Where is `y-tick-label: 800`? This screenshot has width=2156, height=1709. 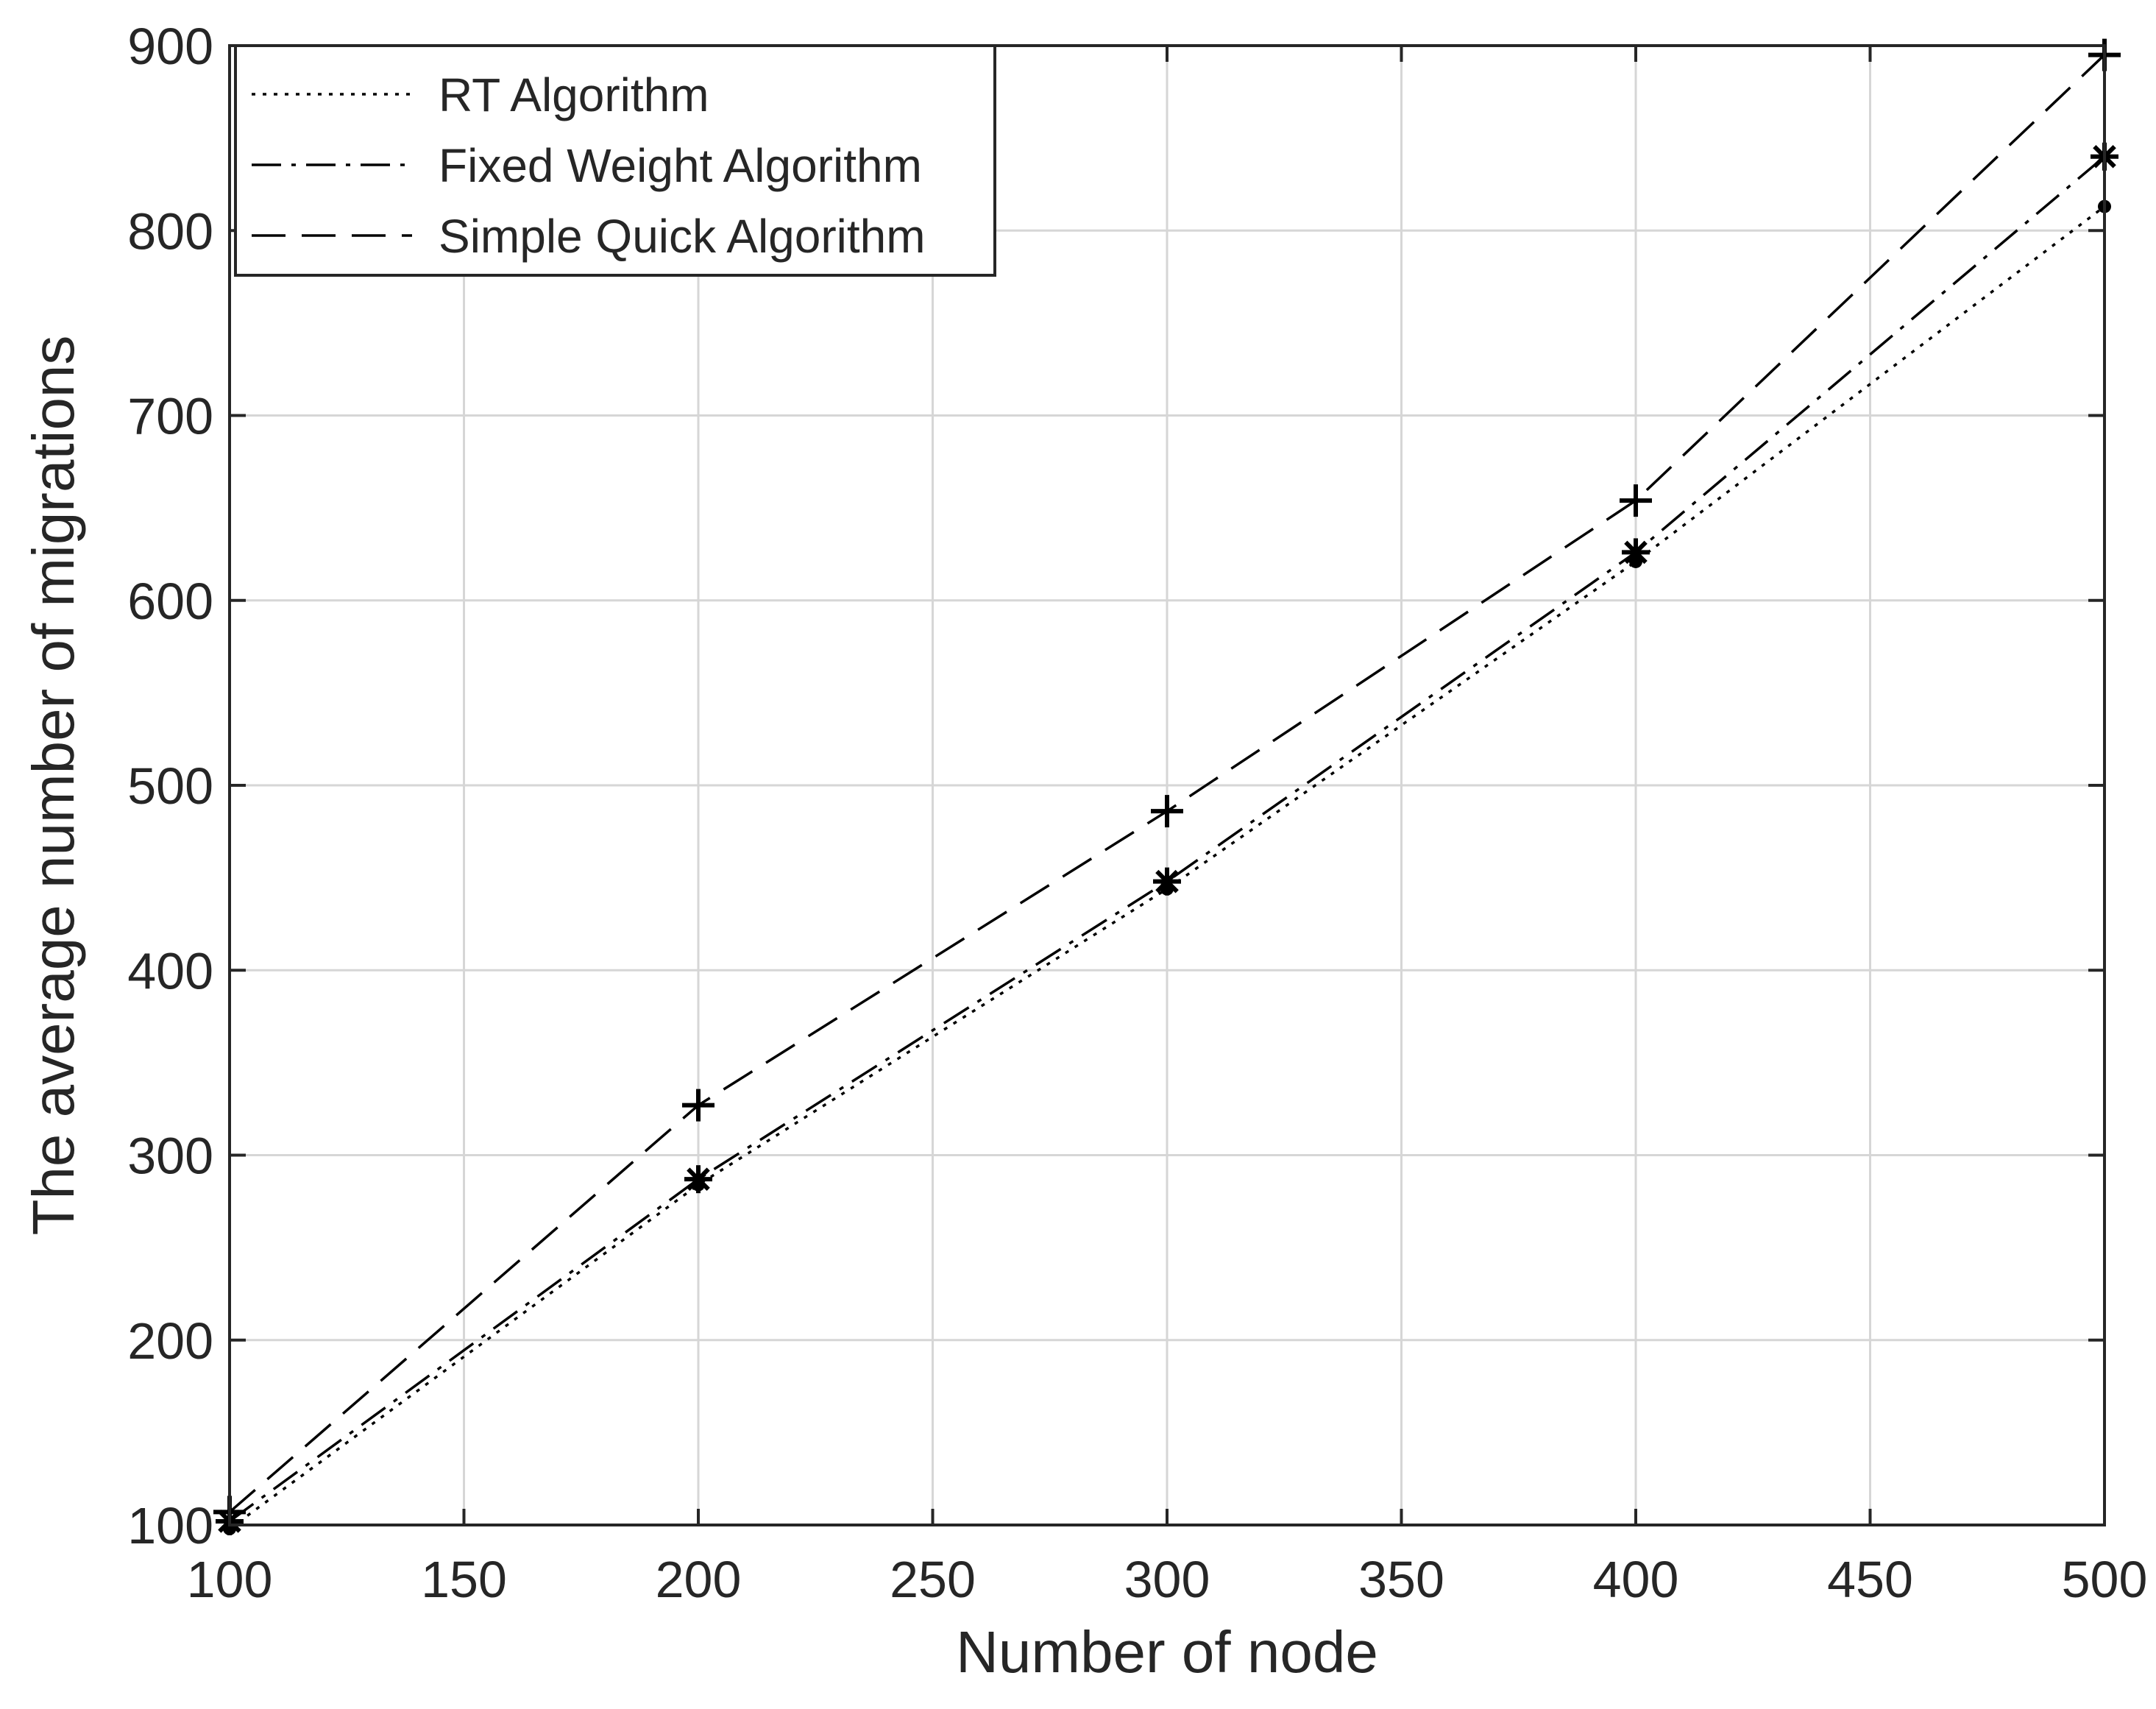
y-tick-label: 800 is located at coordinates (170, 231).